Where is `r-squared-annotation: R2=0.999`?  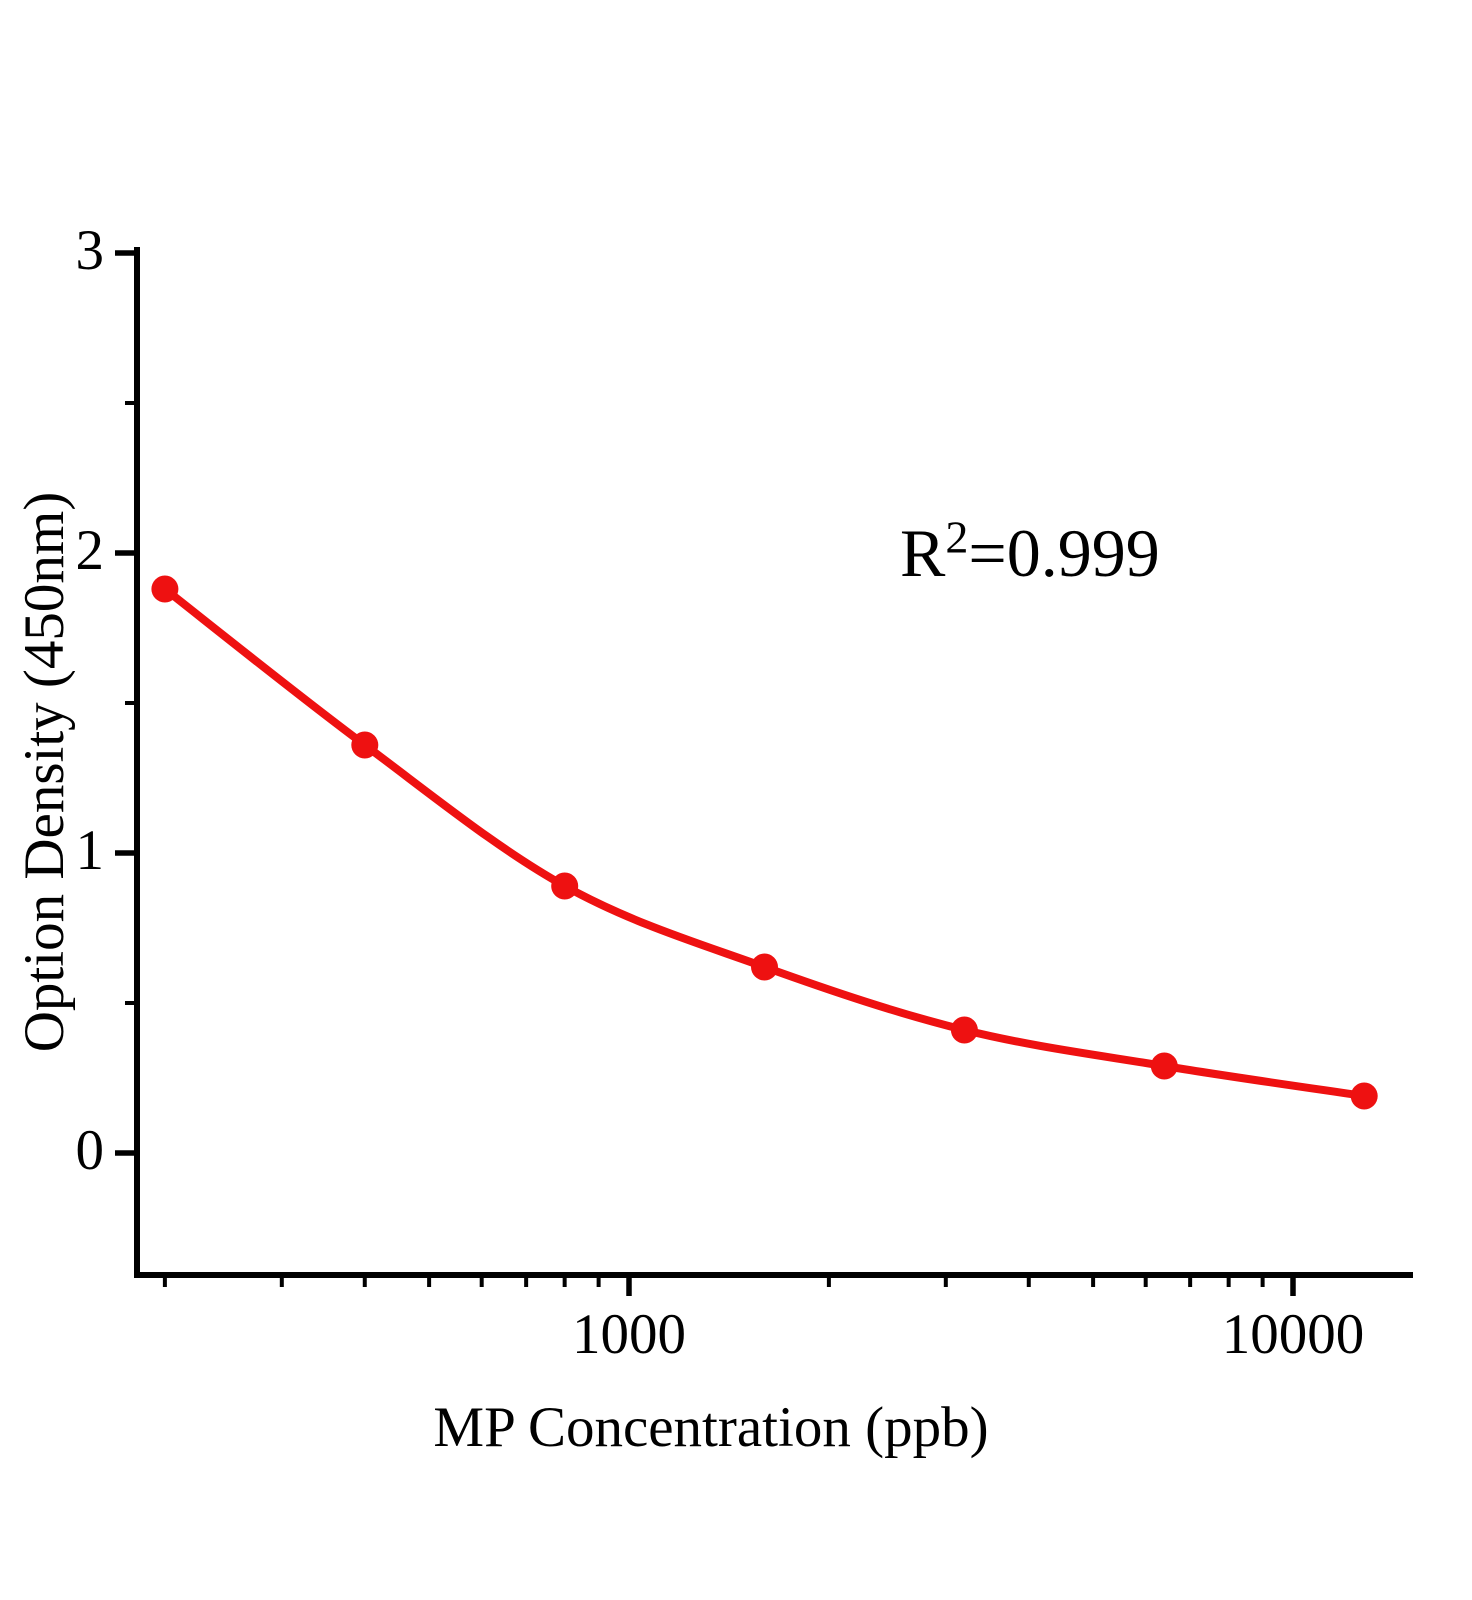
r-squared-annotation: R2=0.999 is located at coordinates (1030, 550).